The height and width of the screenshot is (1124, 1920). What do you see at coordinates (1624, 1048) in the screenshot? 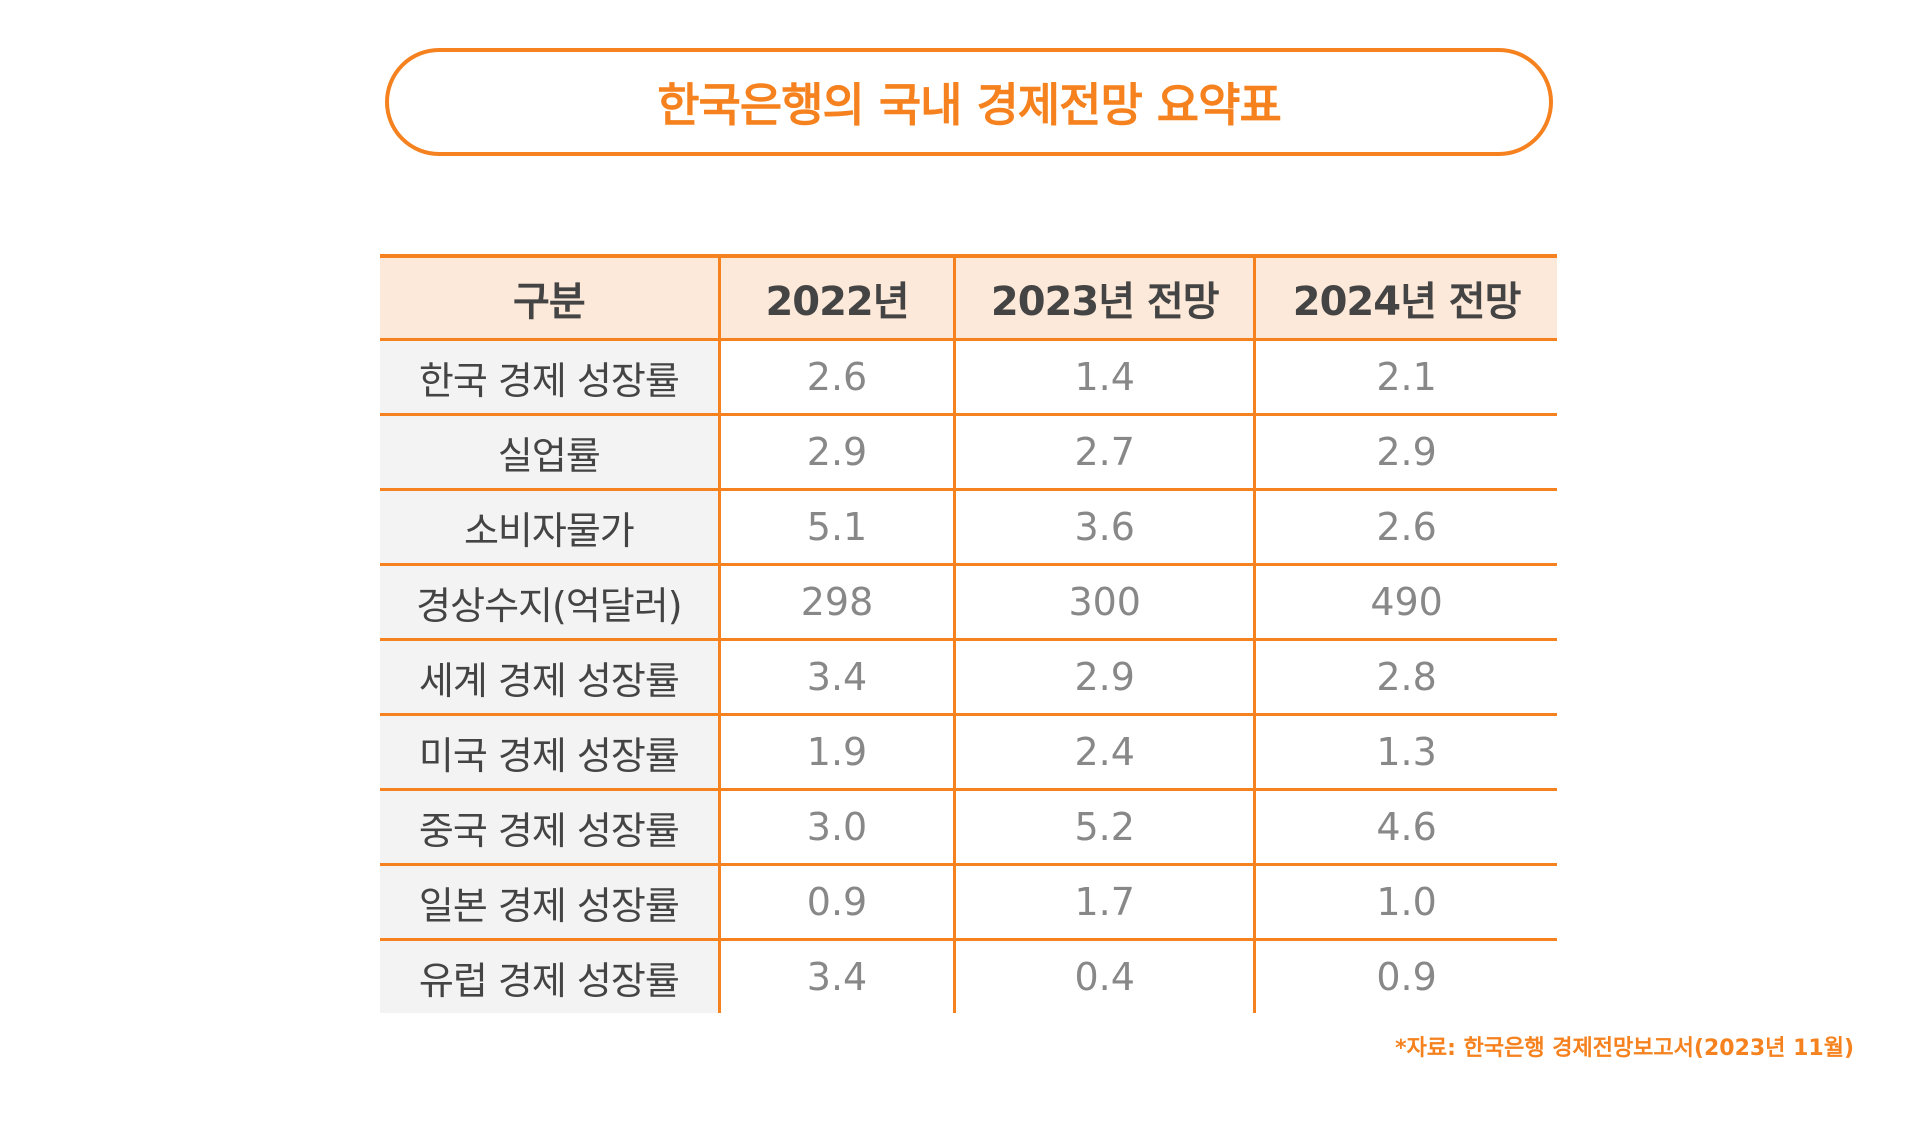
I see `source-note: *자료: 한국은행 경제전망보고서(2023년 11월)` at bounding box center [1624, 1048].